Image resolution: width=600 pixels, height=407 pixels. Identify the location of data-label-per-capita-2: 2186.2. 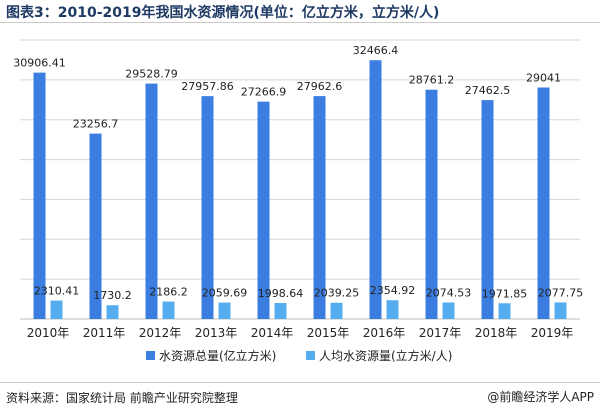
(168, 292).